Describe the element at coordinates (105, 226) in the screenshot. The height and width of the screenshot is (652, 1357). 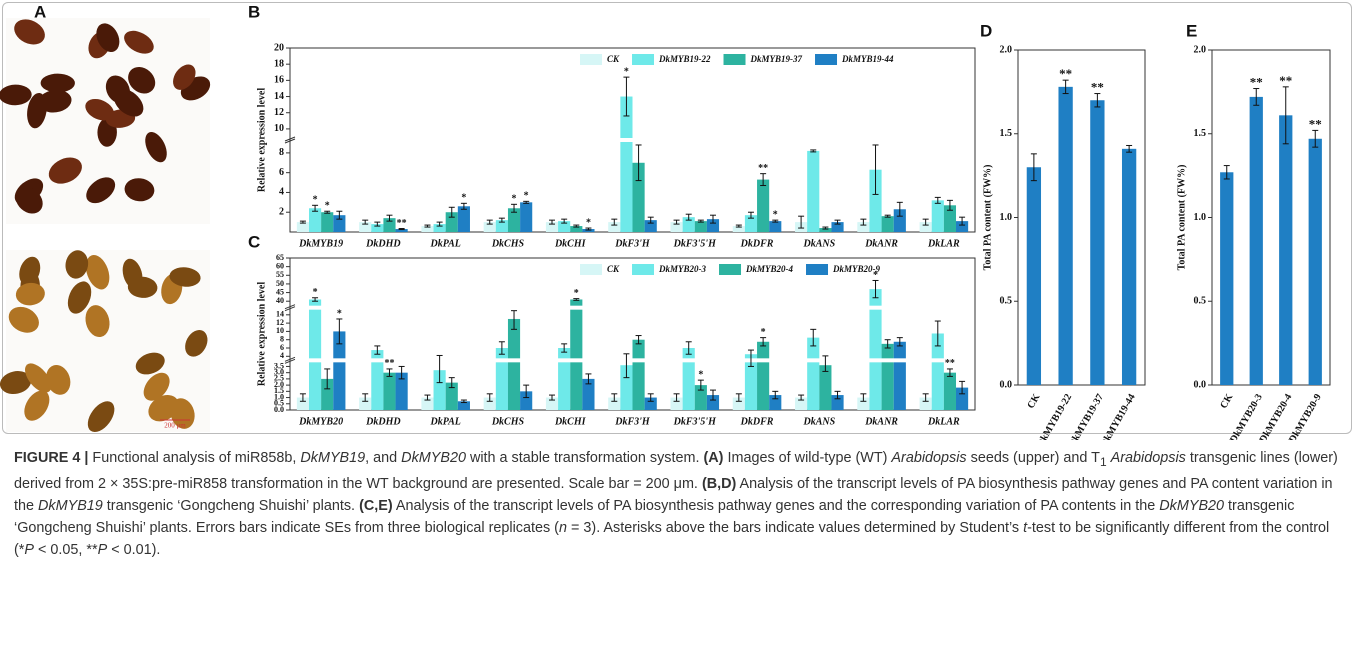
I see `seeds` at that location.